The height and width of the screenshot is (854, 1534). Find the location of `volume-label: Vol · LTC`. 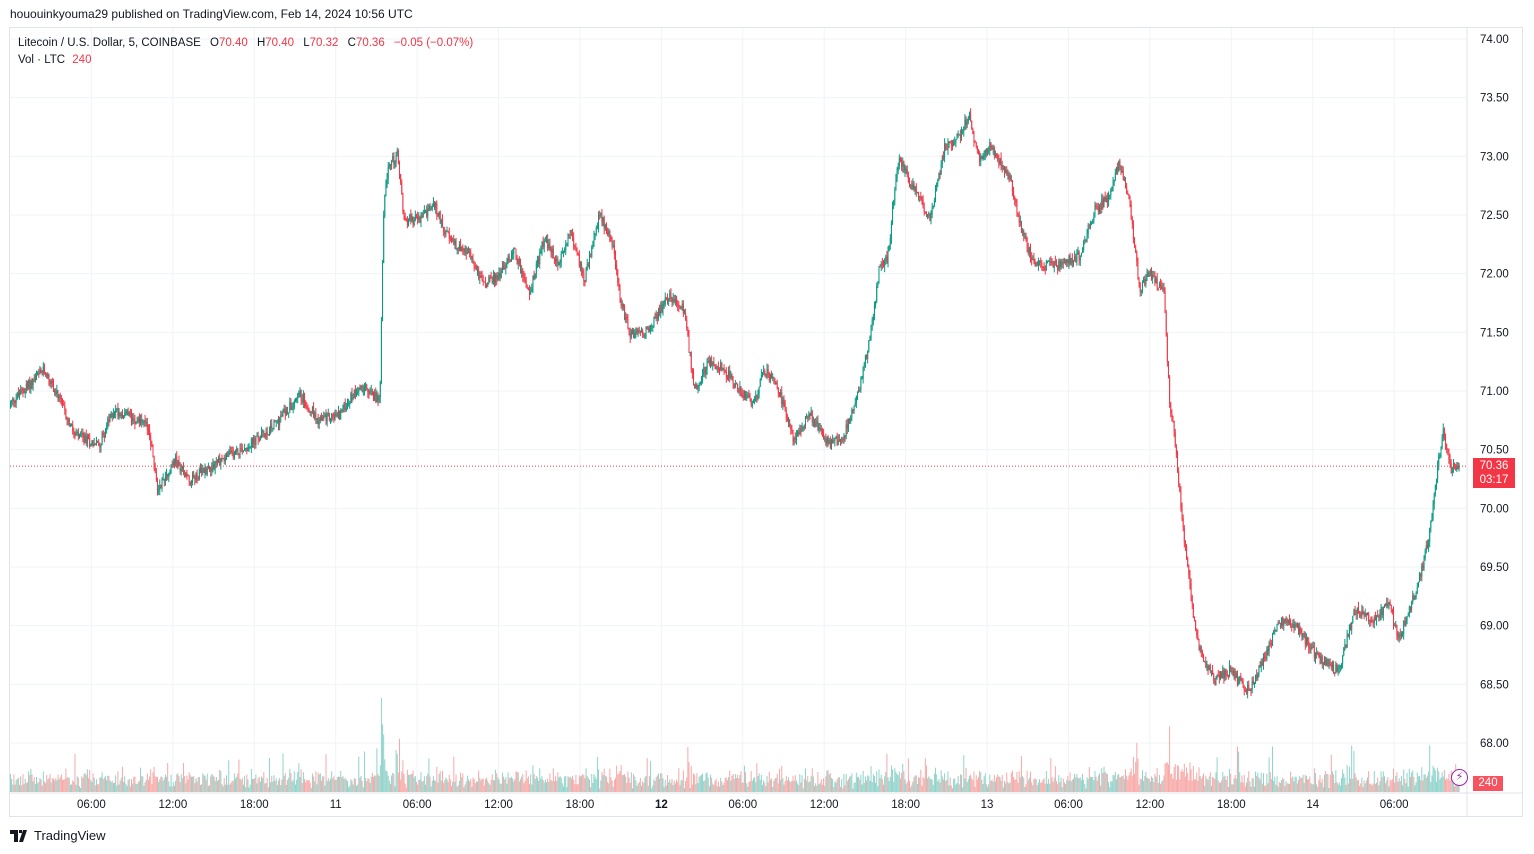

volume-label: Vol · LTC is located at coordinates (42, 60).